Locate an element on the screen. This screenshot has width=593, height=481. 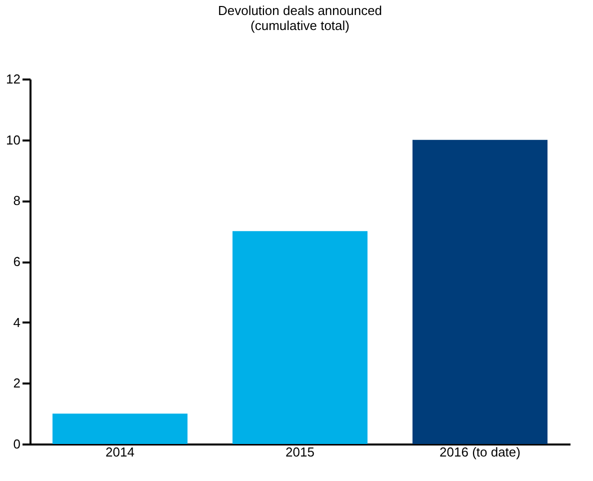
text: (cumulative total) is located at coordinates (300, 25).